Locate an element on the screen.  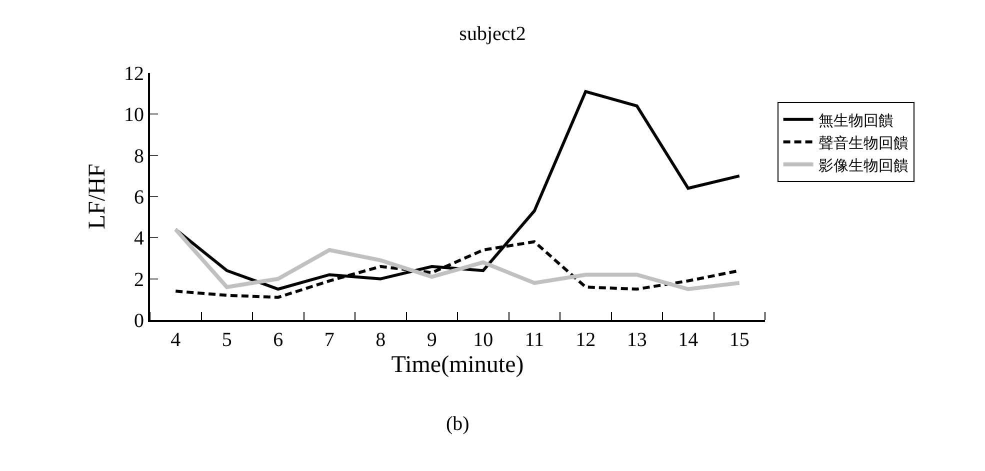
x-tick-label: 12 is located at coordinates (586, 340).